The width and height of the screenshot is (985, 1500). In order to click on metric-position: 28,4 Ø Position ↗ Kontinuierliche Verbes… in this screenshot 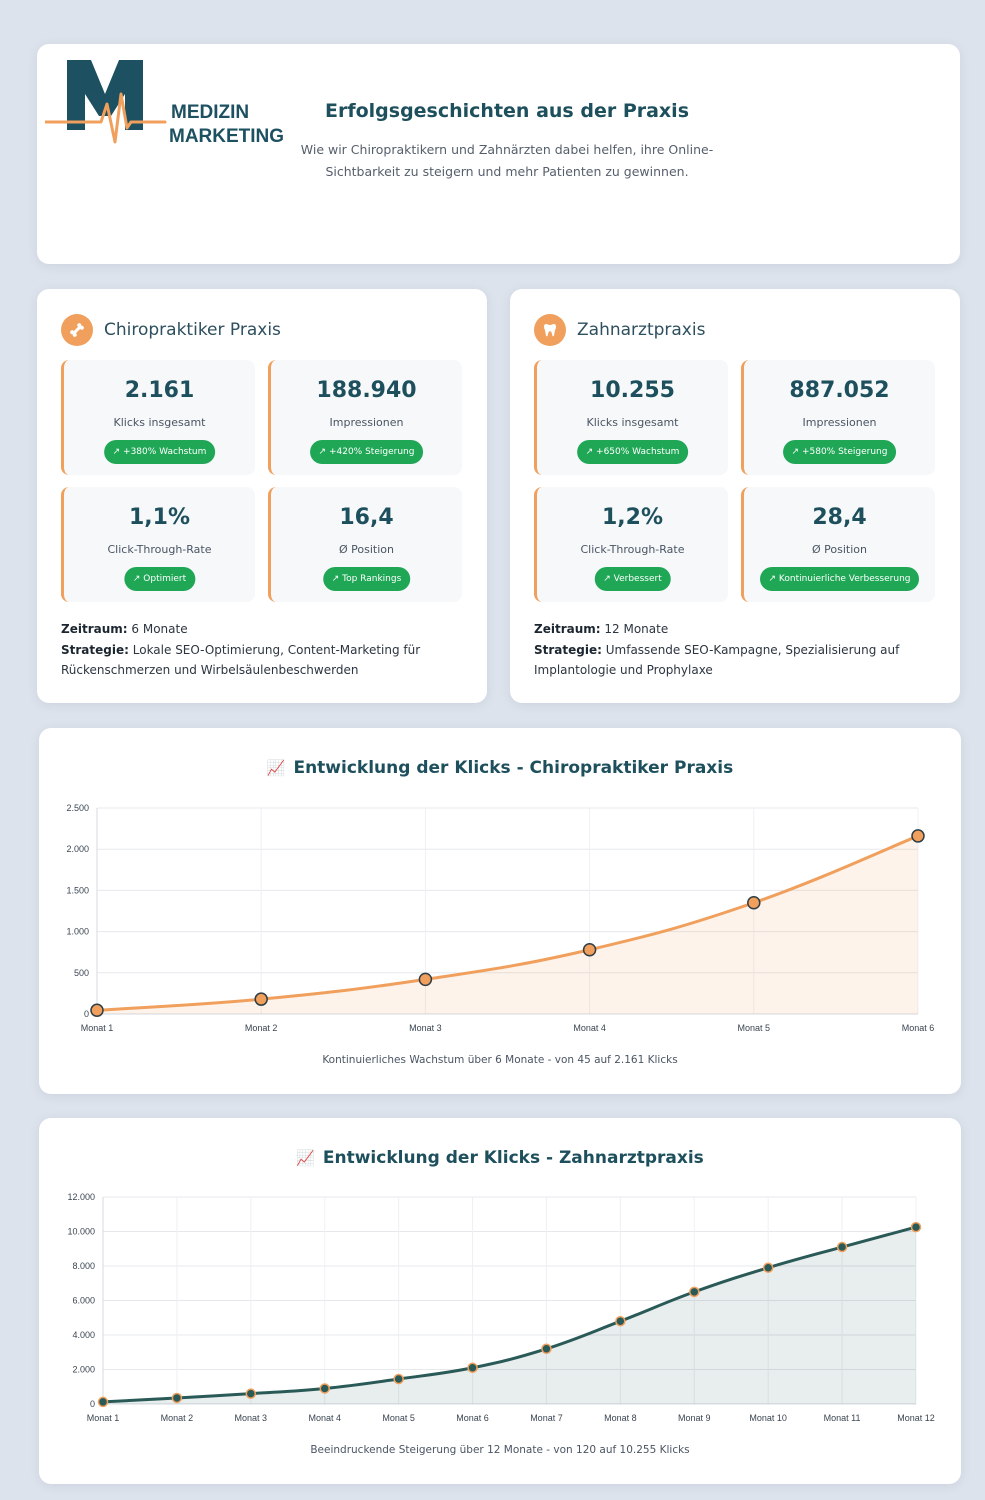, I will do `click(838, 544)`.